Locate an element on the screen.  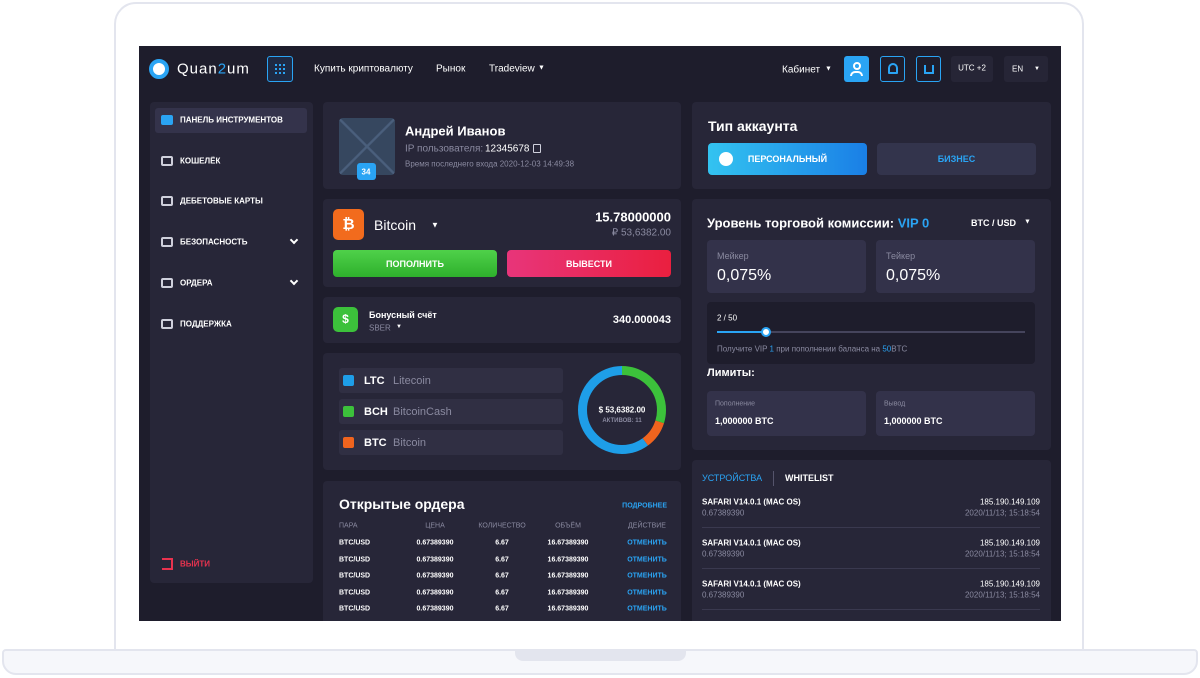
whitelist-tab: WHITELIST is located at coordinates (809, 478).